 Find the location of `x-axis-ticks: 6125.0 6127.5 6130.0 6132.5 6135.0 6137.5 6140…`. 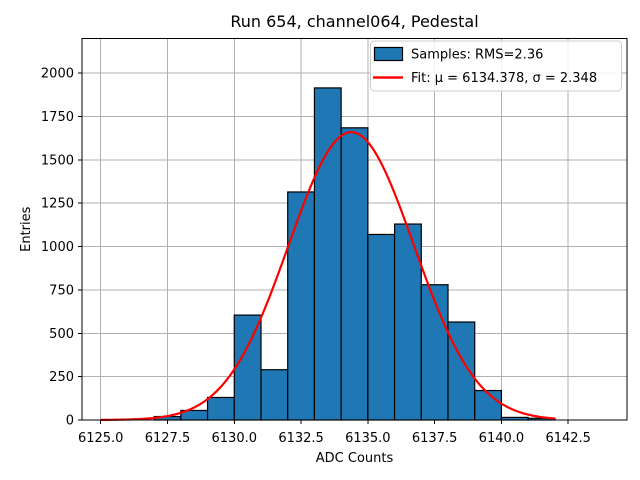

x-axis-ticks: 6125.0 6127.5 6130.0 6132.5 6135.0 6137.5 6140… is located at coordinates (334, 433).